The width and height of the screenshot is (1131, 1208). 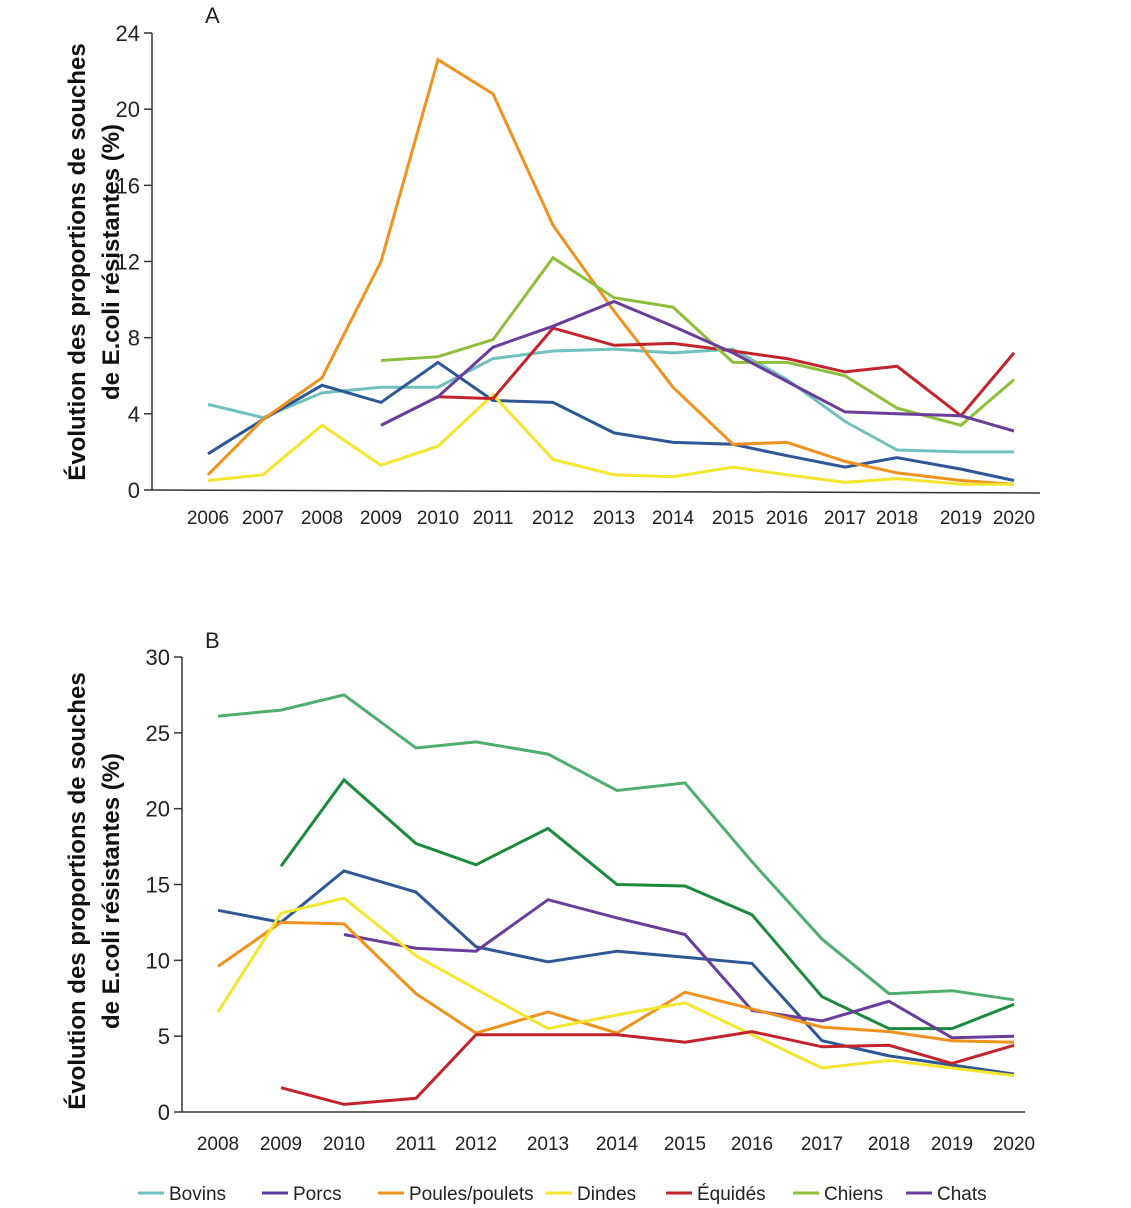 What do you see at coordinates (962, 1194) in the screenshot?
I see `legend-label: Chats` at bounding box center [962, 1194].